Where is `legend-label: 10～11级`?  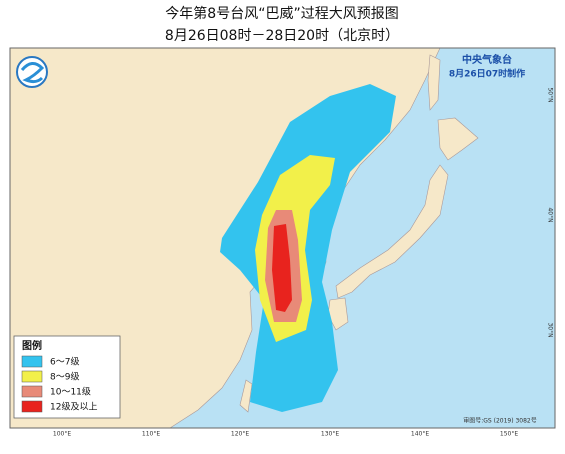
legend-label: 10～11级 is located at coordinates (70, 392).